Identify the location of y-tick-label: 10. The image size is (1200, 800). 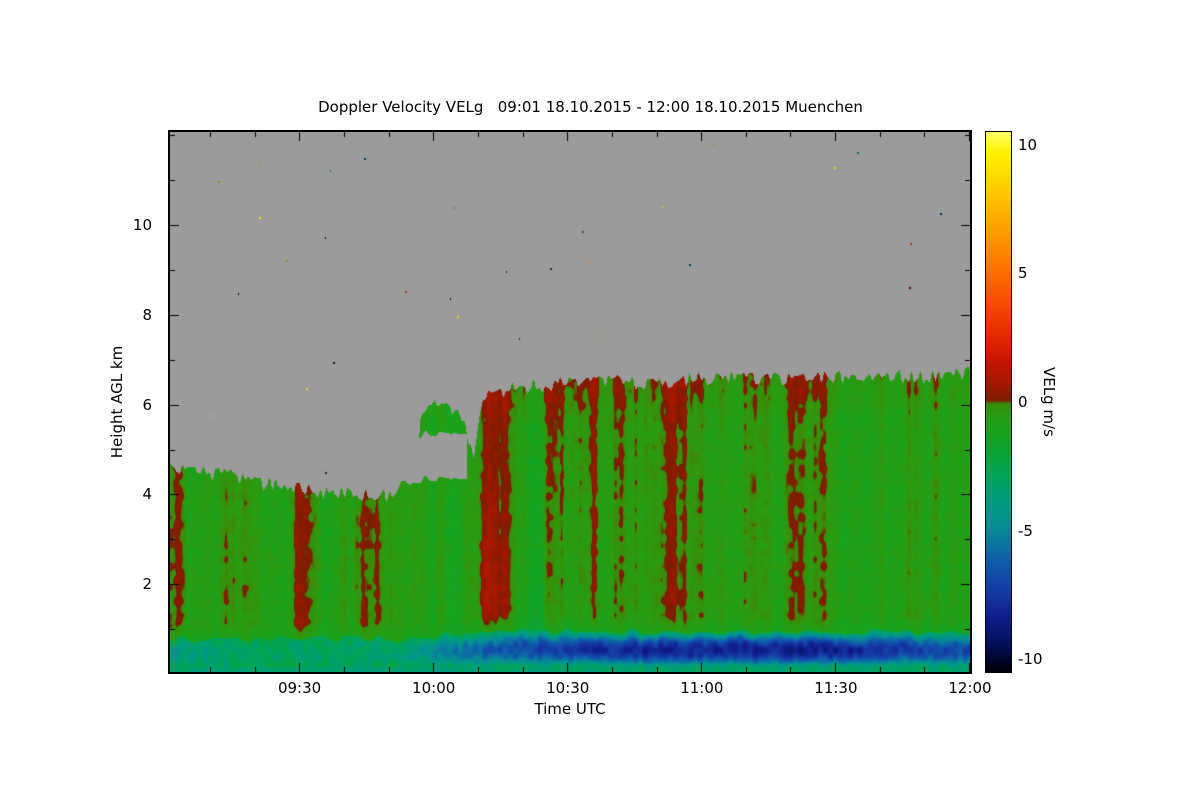
(142, 225).